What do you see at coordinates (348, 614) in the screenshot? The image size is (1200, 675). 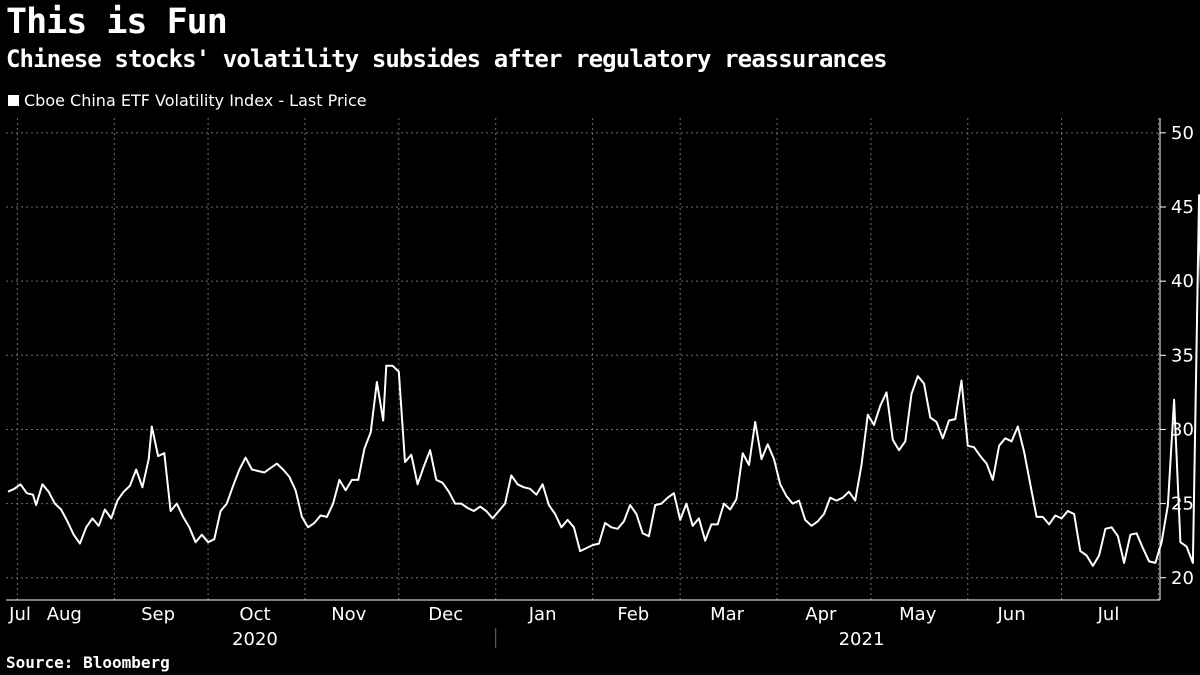 I see `x-tick-label: Nov` at bounding box center [348, 614].